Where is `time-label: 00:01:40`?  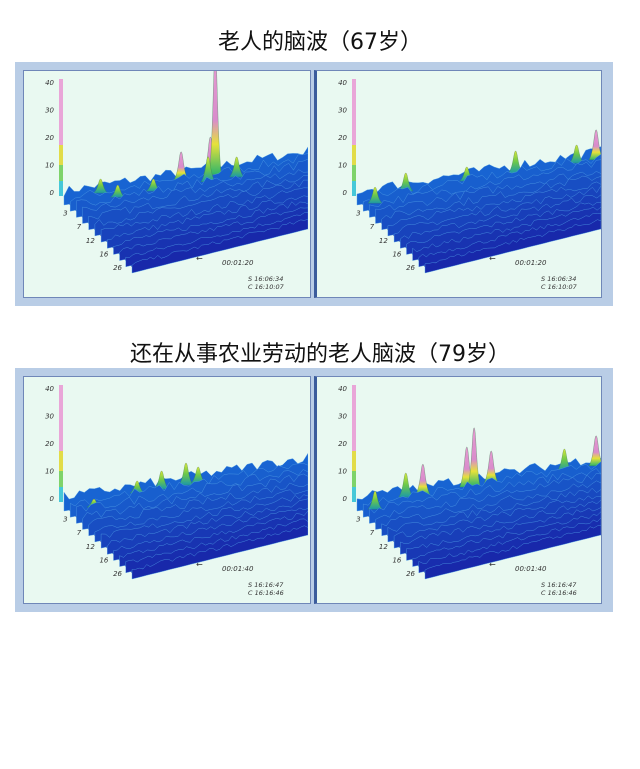
time-label: 00:01:40 is located at coordinates (238, 569).